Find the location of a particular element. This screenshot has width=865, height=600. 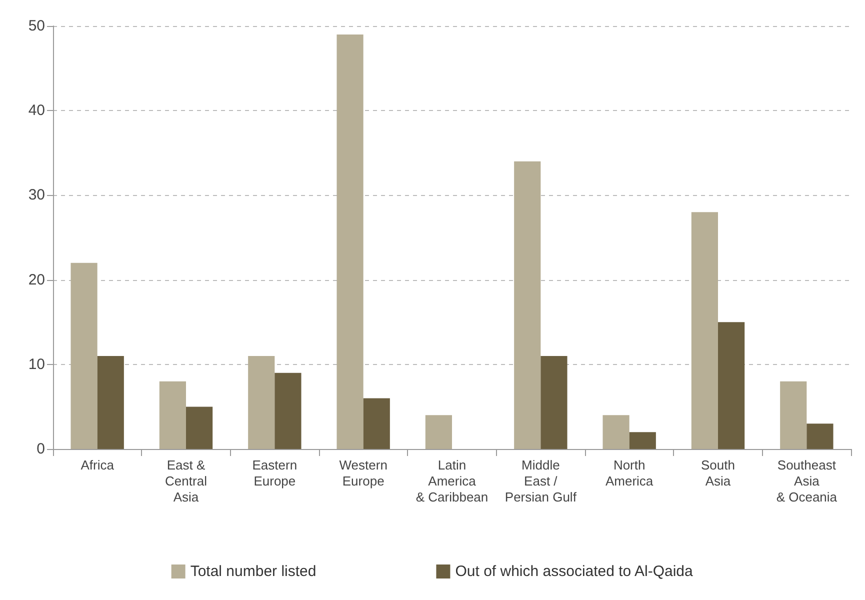

x-tick-label: Eastern Europe is located at coordinates (275, 473).